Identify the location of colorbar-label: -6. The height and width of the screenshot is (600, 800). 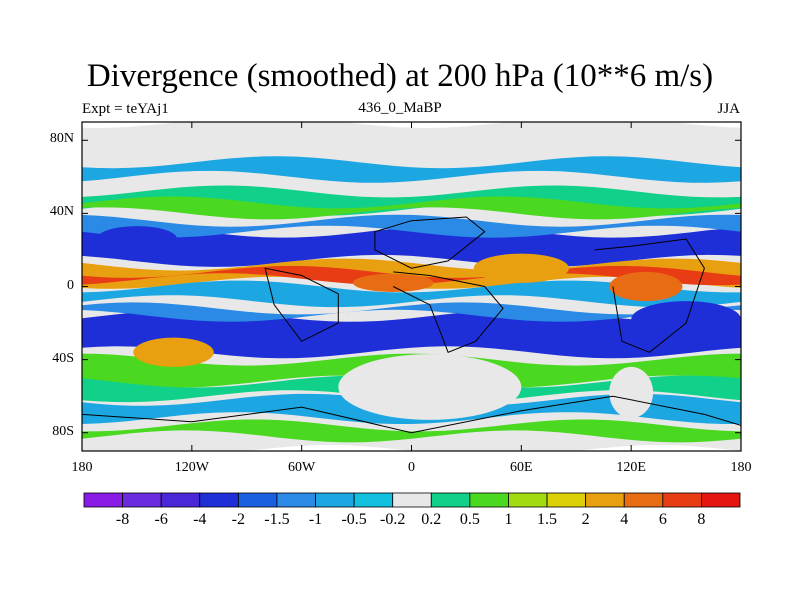
(161, 519).